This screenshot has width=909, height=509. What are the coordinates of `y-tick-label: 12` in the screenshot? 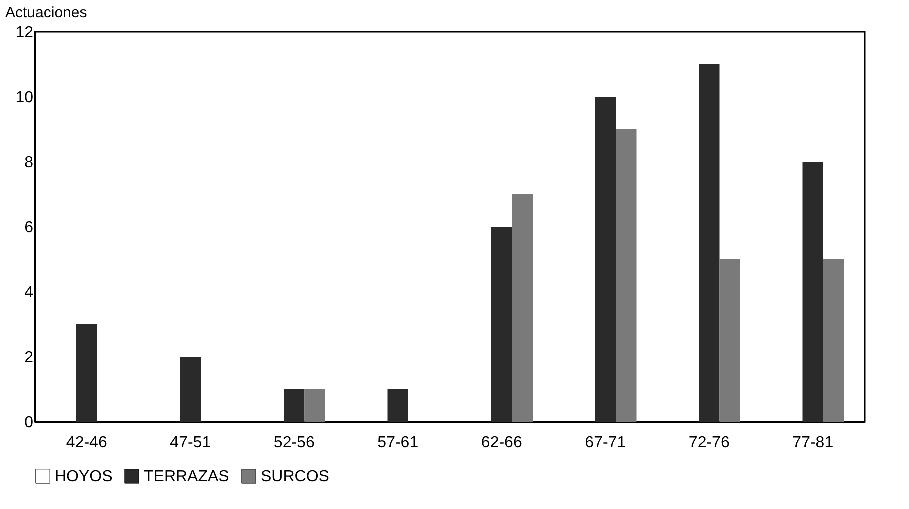 It's located at (25, 33).